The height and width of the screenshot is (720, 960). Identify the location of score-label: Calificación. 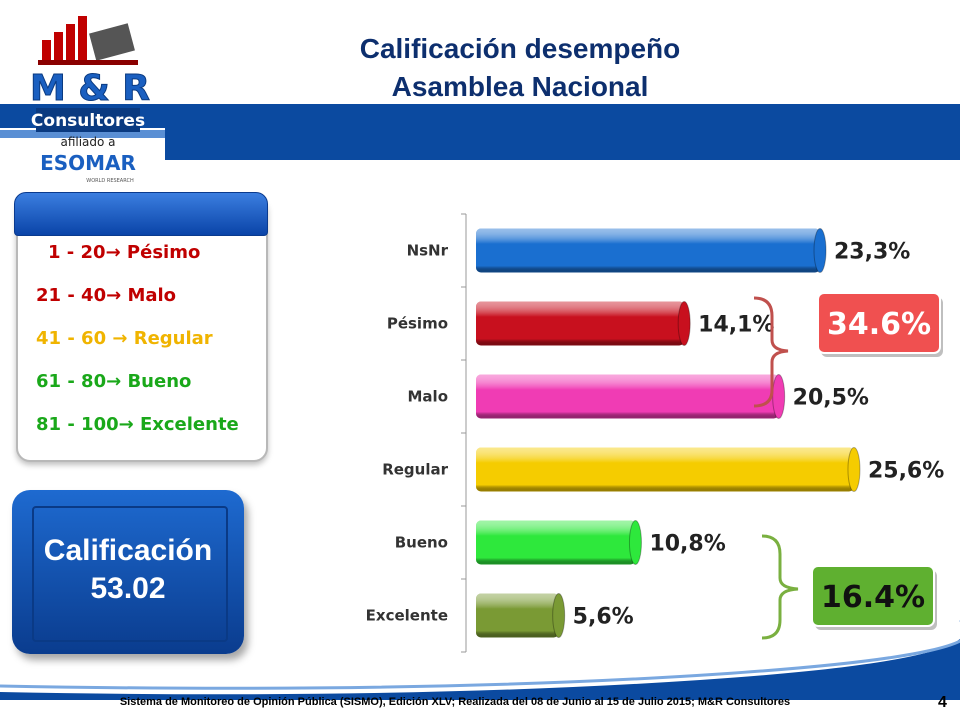
(128, 550).